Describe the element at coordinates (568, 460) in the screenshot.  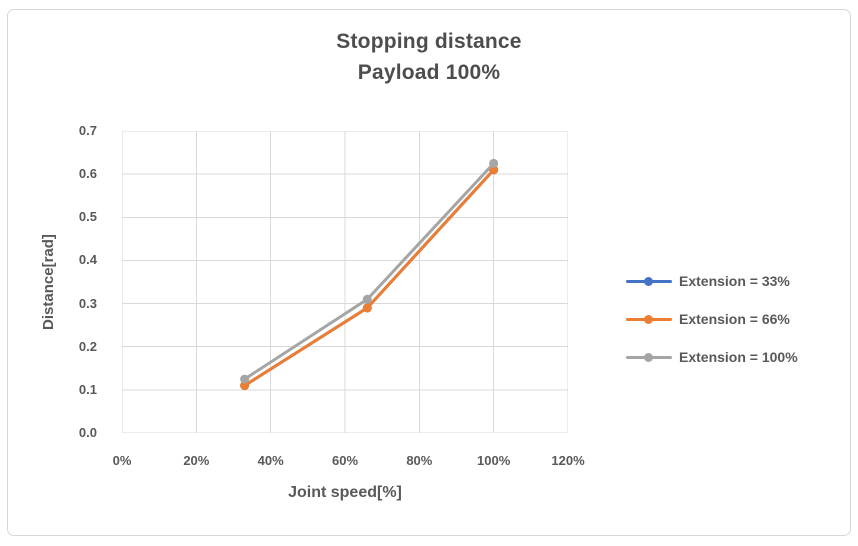
I see `x-tick-label: 120%` at that location.